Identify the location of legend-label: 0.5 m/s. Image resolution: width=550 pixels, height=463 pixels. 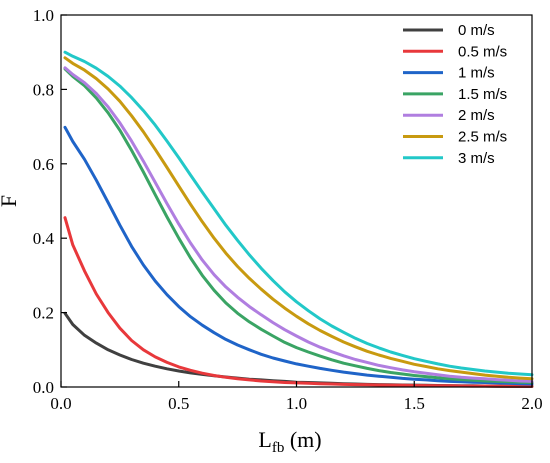
(482, 51).